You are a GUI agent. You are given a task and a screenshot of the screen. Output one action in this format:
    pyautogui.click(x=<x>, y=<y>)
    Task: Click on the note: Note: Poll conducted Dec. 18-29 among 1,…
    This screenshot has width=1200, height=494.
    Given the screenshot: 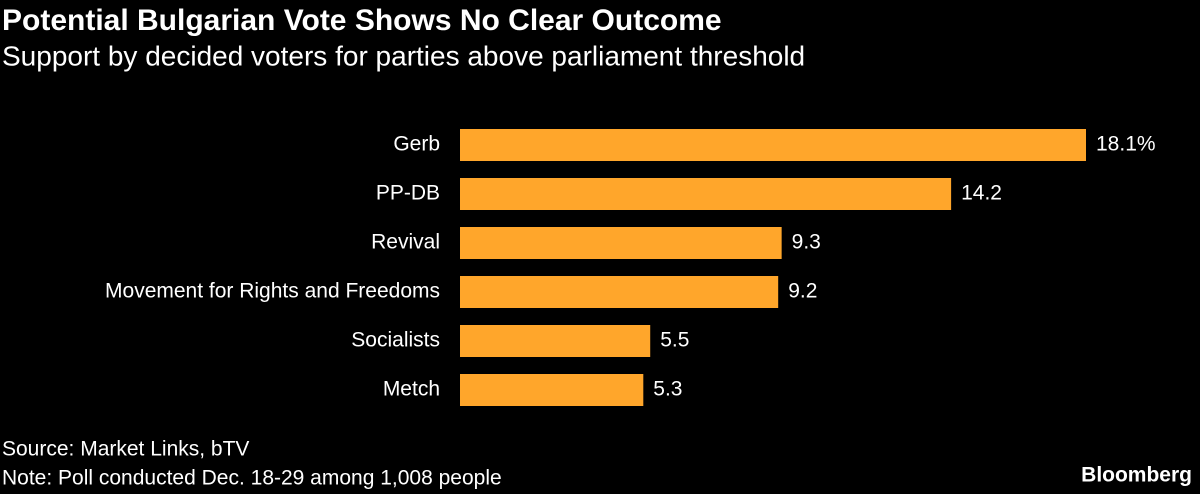 What is the action you would take?
    pyautogui.click(x=252, y=478)
    